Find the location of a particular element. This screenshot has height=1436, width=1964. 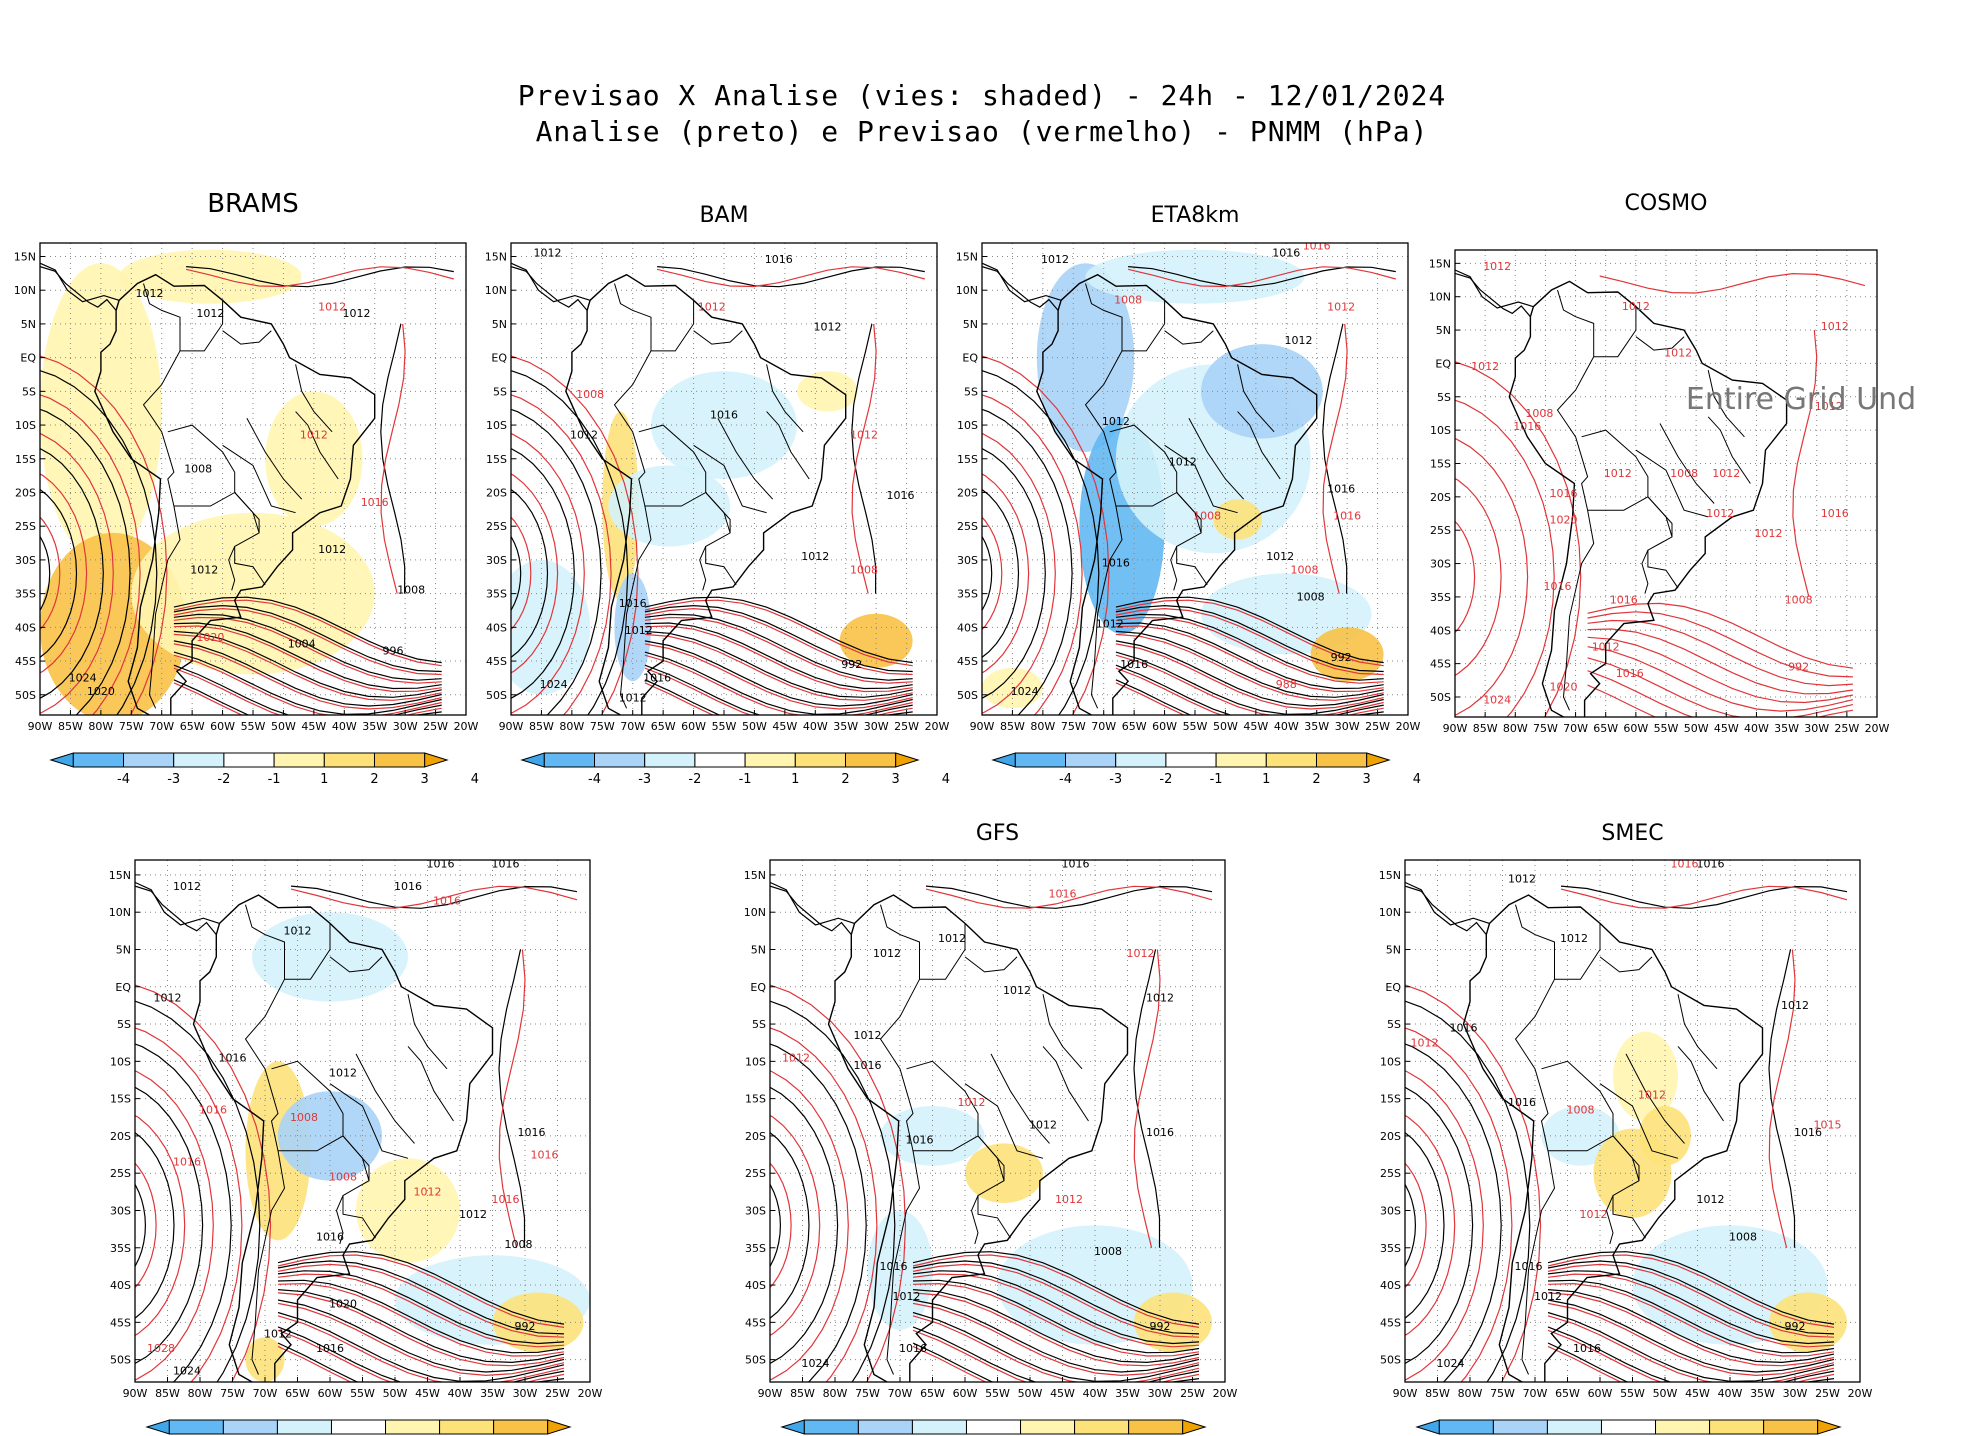

panel-title-eta8km: ETA8km is located at coordinates (1195, 215).